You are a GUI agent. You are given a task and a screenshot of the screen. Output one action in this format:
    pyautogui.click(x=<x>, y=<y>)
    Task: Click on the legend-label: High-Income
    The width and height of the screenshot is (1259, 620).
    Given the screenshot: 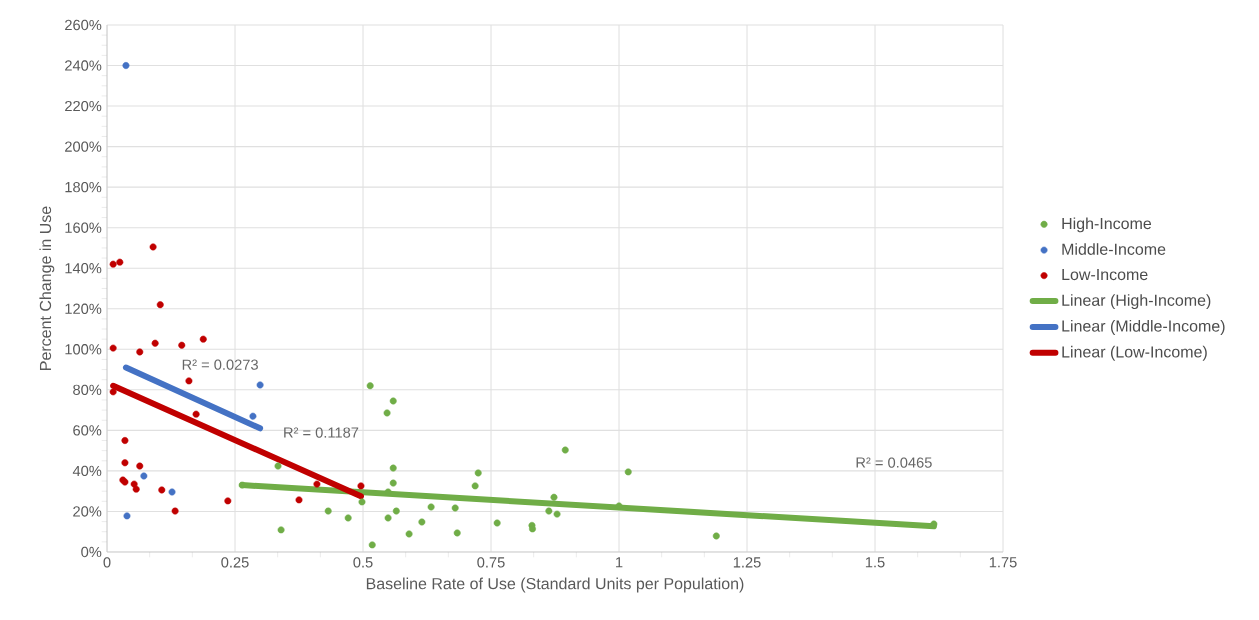 What is the action you would take?
    pyautogui.click(x=1107, y=225)
    